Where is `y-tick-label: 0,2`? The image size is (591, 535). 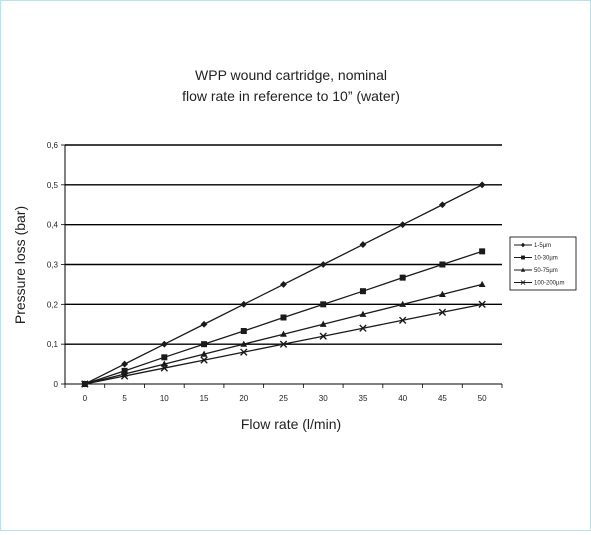 y-tick-label: 0,2 is located at coordinates (53, 304).